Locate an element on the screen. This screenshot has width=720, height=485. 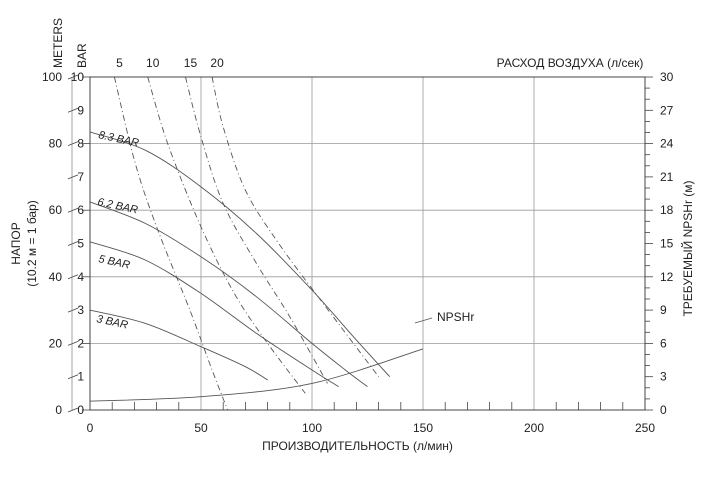
curve-npshr is located at coordinates (256, 375).